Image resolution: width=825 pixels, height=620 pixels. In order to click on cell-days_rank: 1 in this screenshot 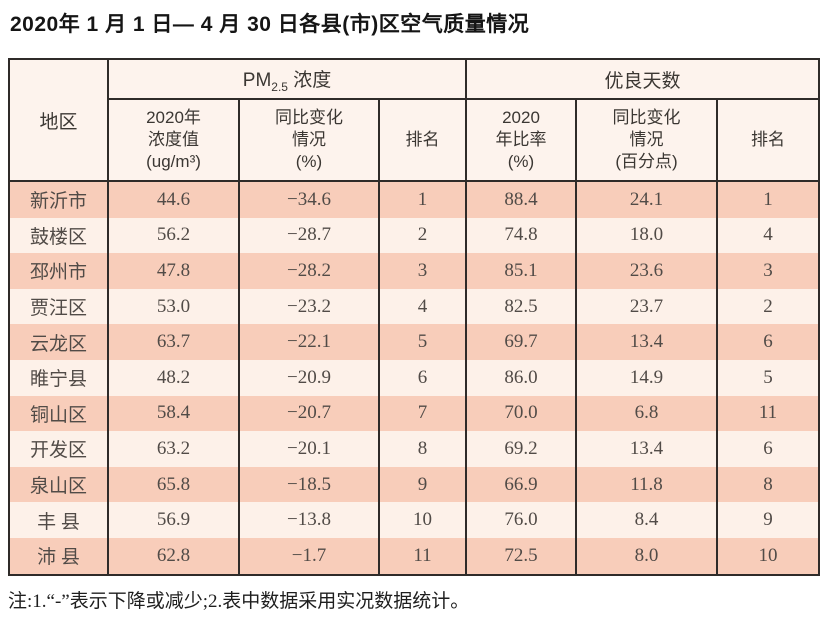, I will do `click(768, 199)`.